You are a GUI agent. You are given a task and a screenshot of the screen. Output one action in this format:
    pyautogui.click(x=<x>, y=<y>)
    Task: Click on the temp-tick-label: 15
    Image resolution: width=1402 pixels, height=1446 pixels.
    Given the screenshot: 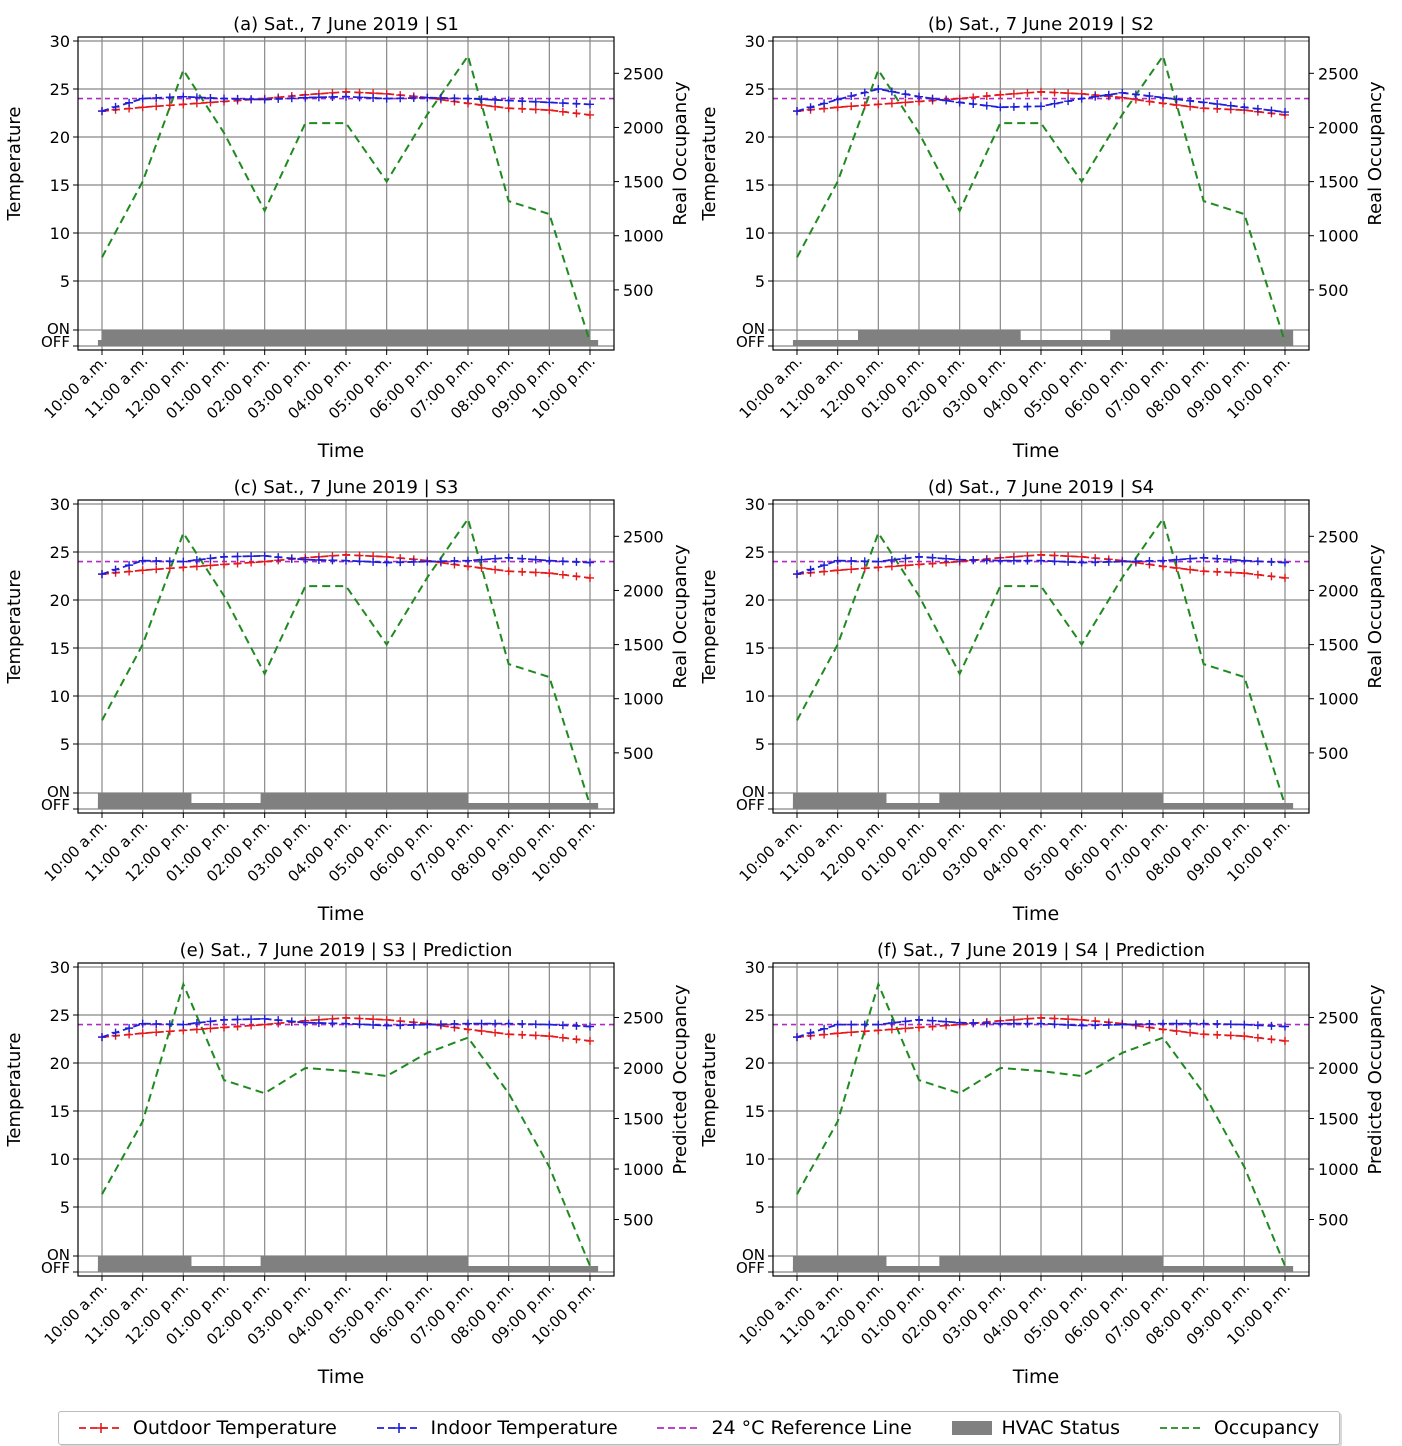 What is the action you would take?
    pyautogui.click(x=755, y=185)
    